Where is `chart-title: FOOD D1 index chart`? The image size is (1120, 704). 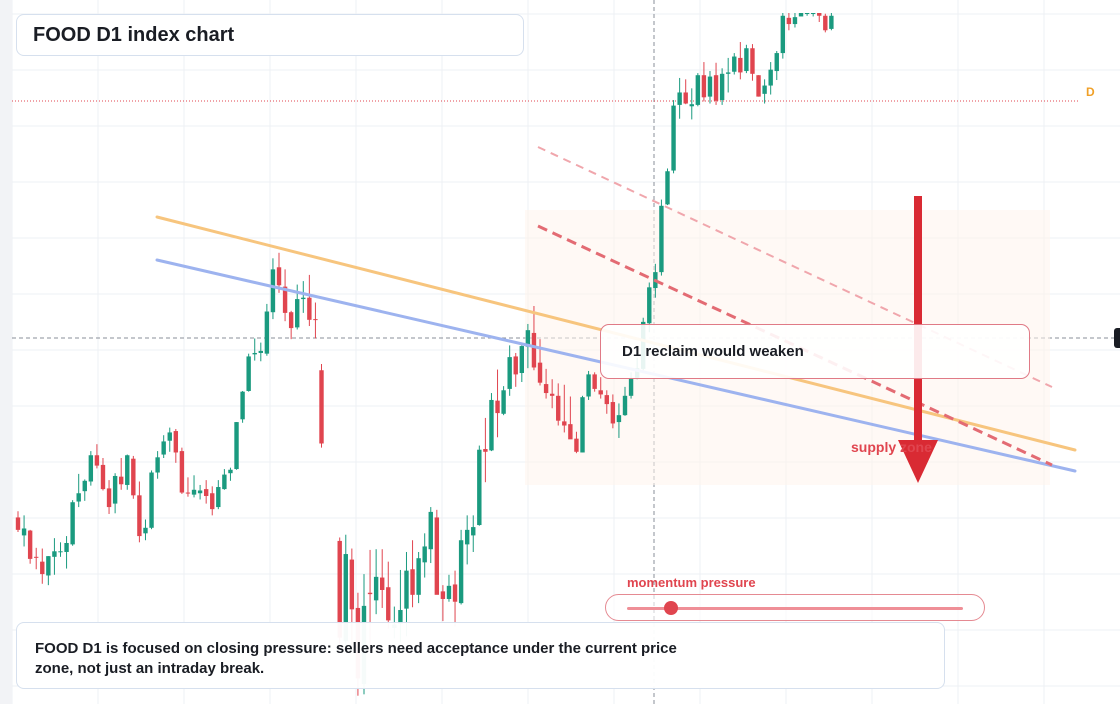
chart-title: FOOD D1 index chart is located at coordinates (270, 35).